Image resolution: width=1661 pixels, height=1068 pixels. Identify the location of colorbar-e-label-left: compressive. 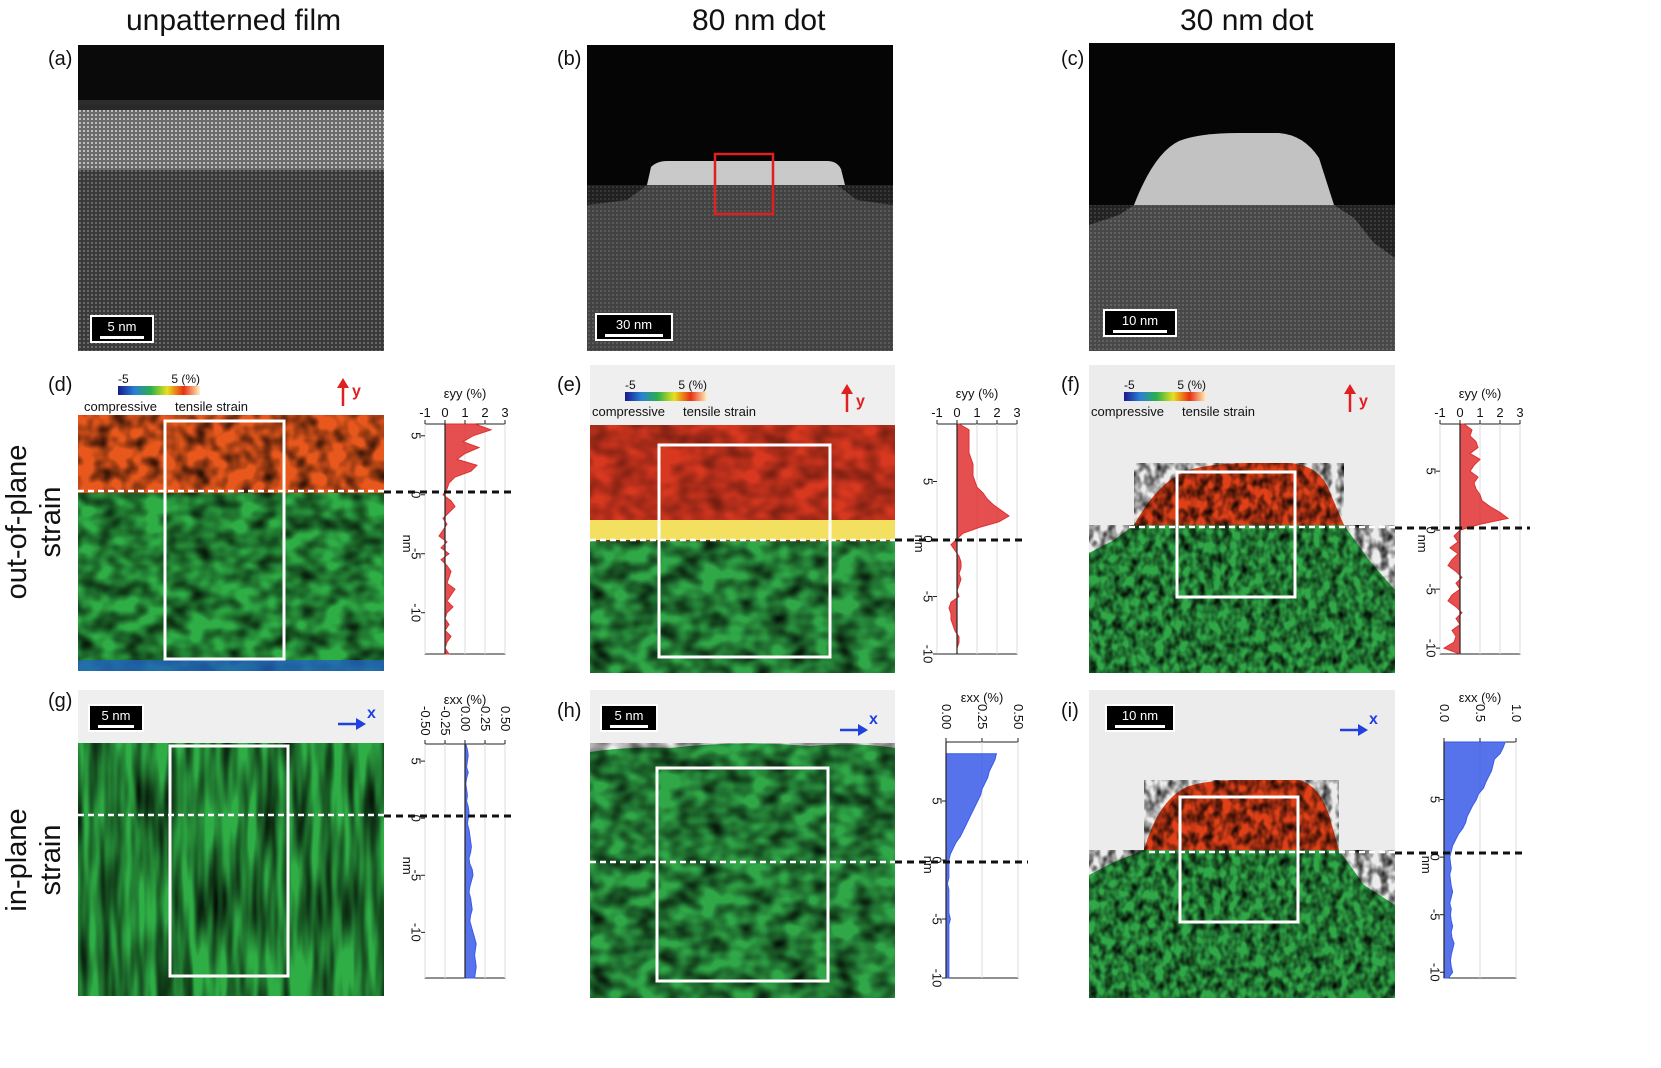
(628, 411).